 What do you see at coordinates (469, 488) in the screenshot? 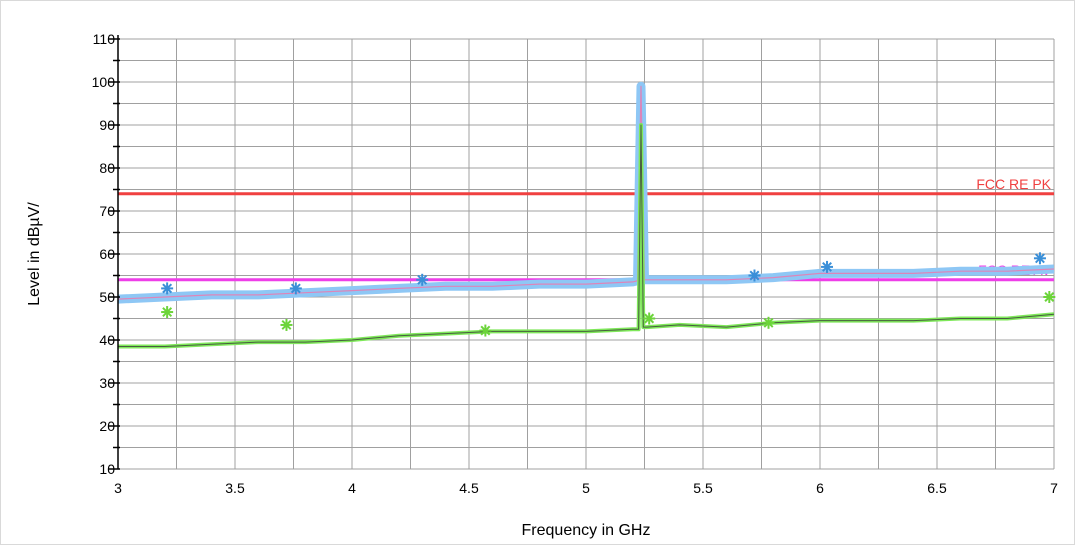
I see `x-tick-label: 4.5` at bounding box center [469, 488].